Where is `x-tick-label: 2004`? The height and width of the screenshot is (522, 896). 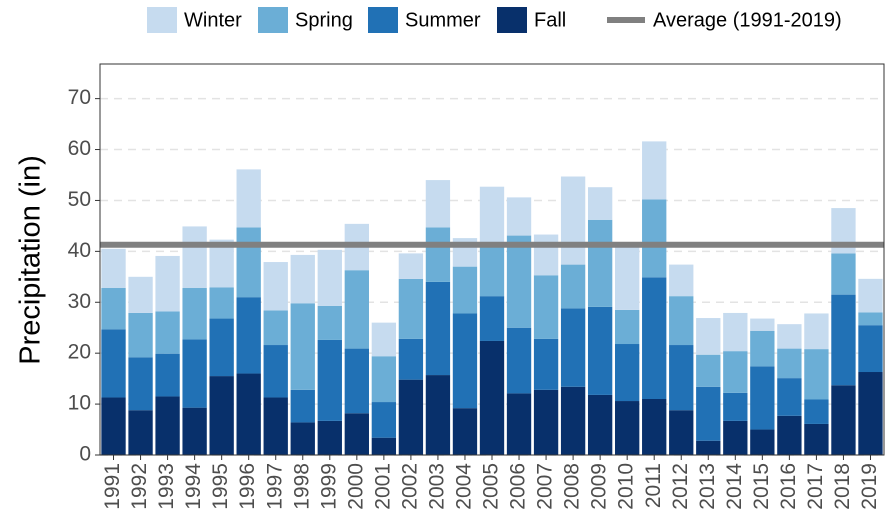
x-tick-label: 2004 is located at coordinates (464, 486).